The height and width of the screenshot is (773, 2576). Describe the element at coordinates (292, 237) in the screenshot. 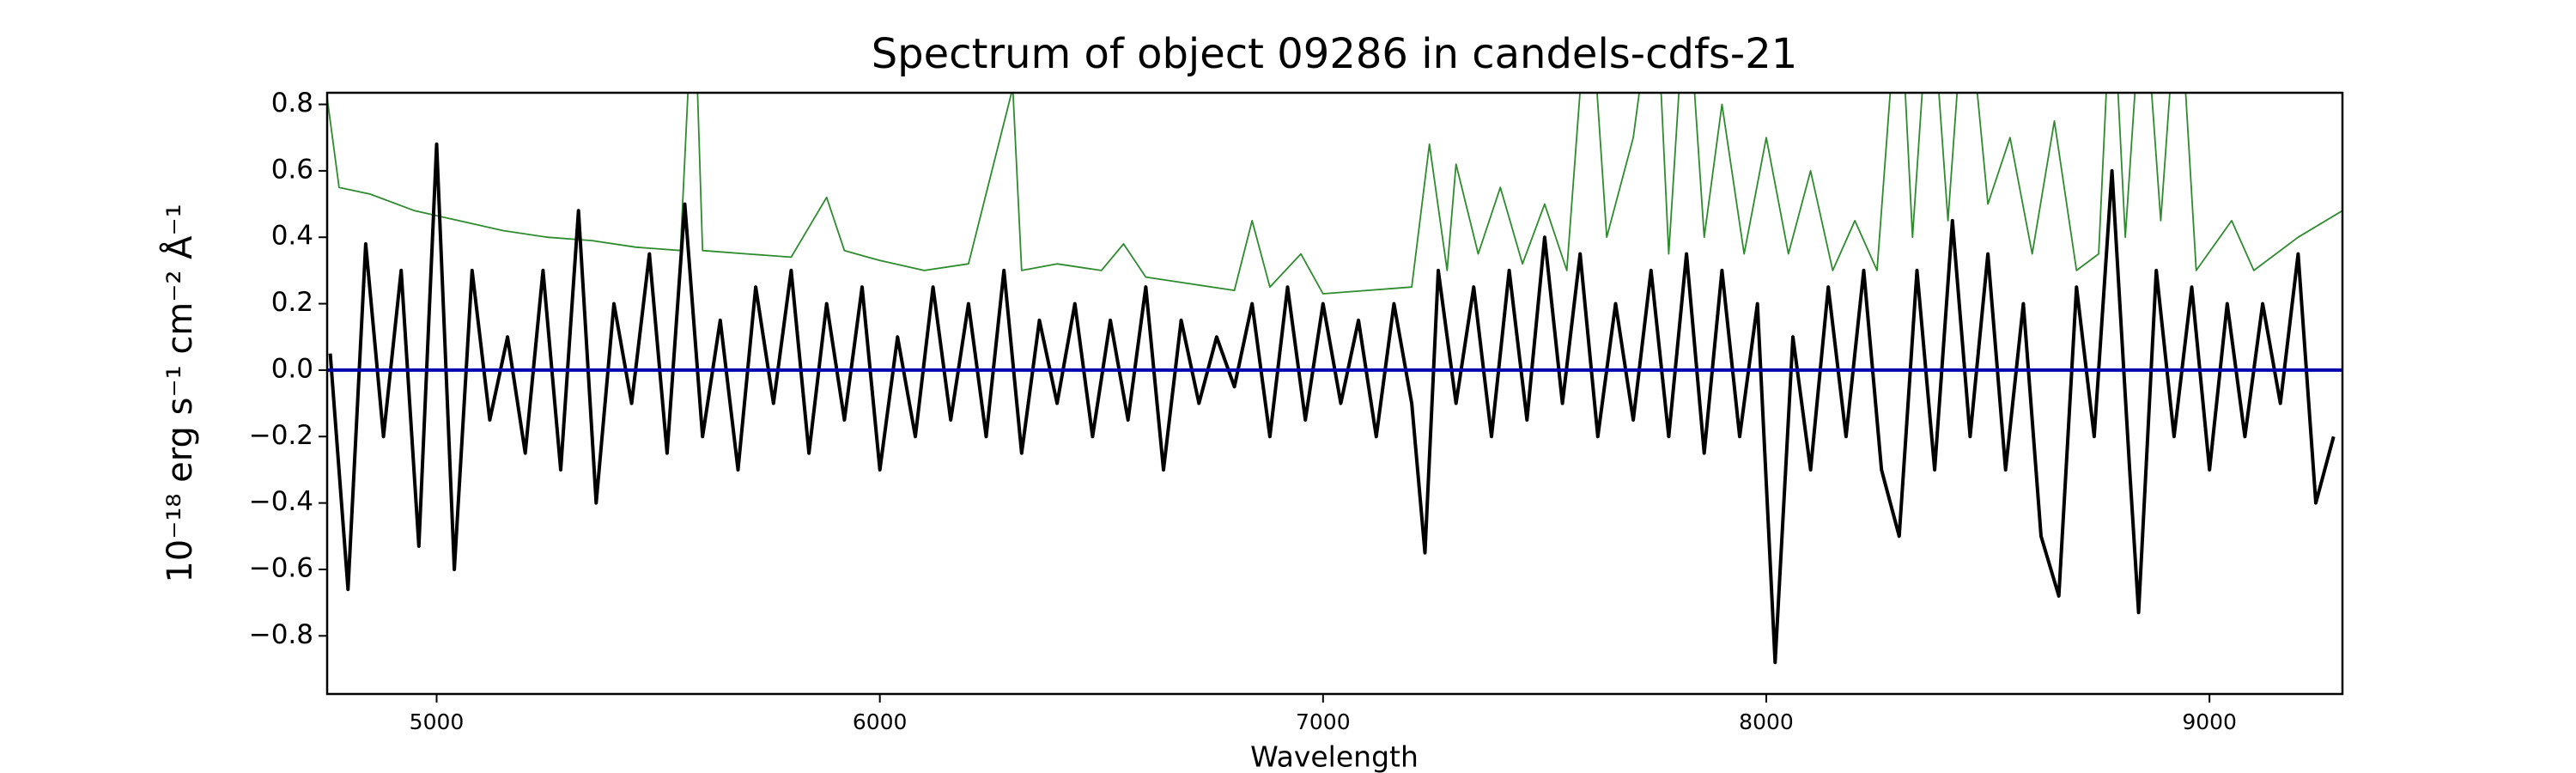

I see `y-tick-label: 0.4` at that location.